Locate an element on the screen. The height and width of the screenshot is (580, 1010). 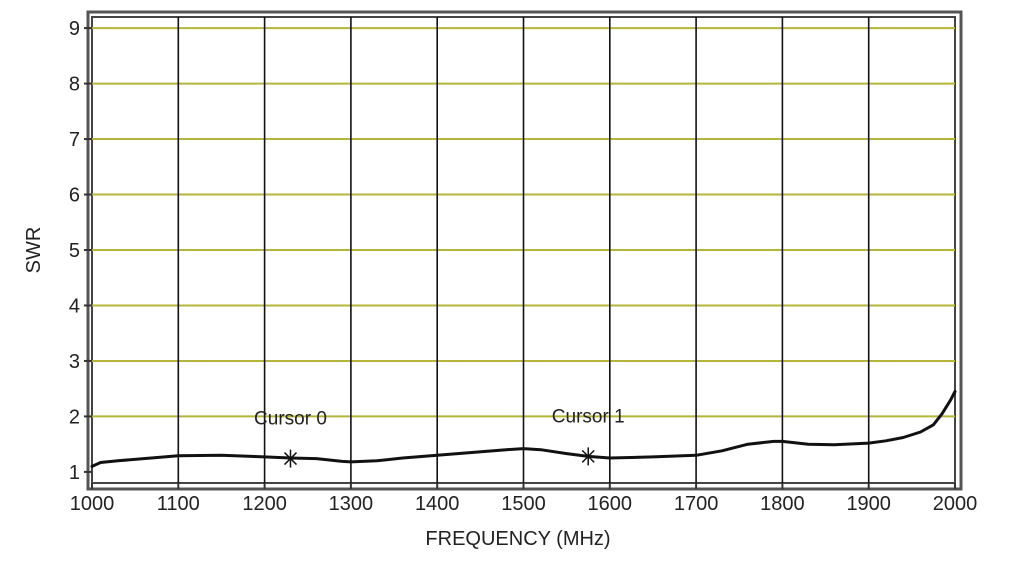
x-tick-label: 1800 is located at coordinates (782, 504).